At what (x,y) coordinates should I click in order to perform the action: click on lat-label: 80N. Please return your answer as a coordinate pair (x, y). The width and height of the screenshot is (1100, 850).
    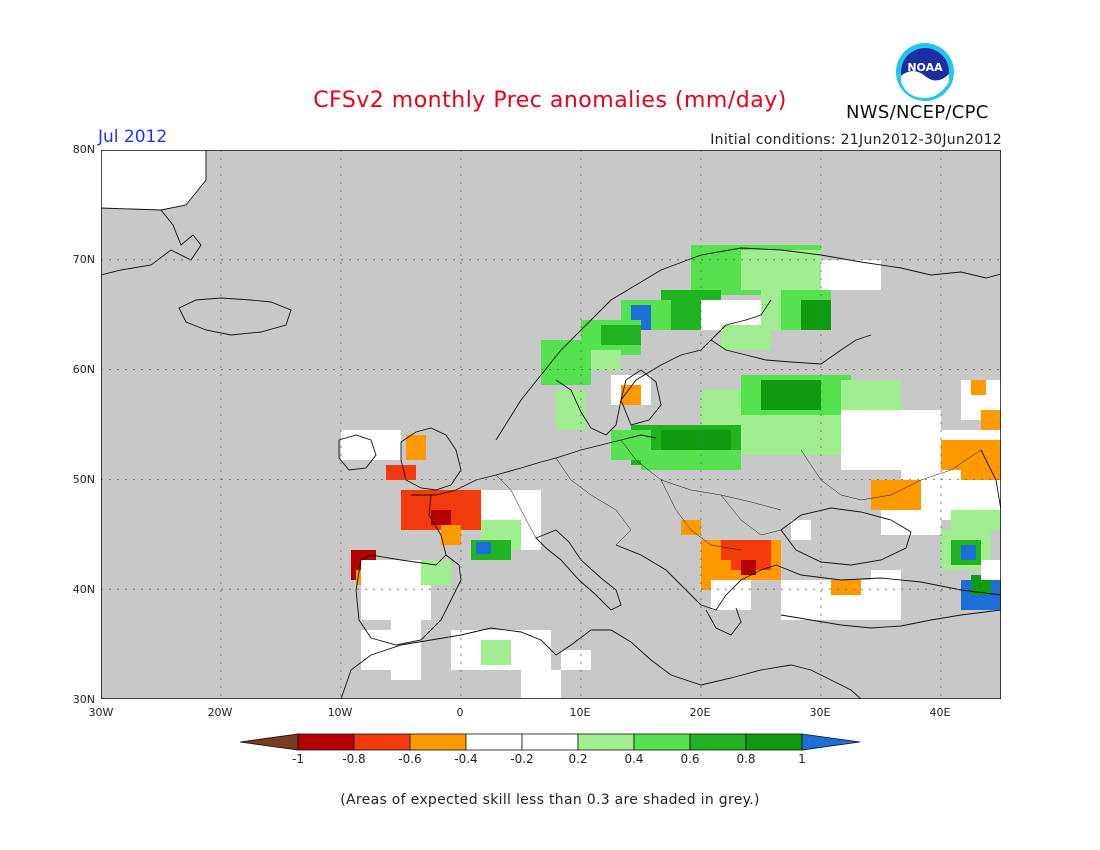
    Looking at the image, I should click on (83, 149).